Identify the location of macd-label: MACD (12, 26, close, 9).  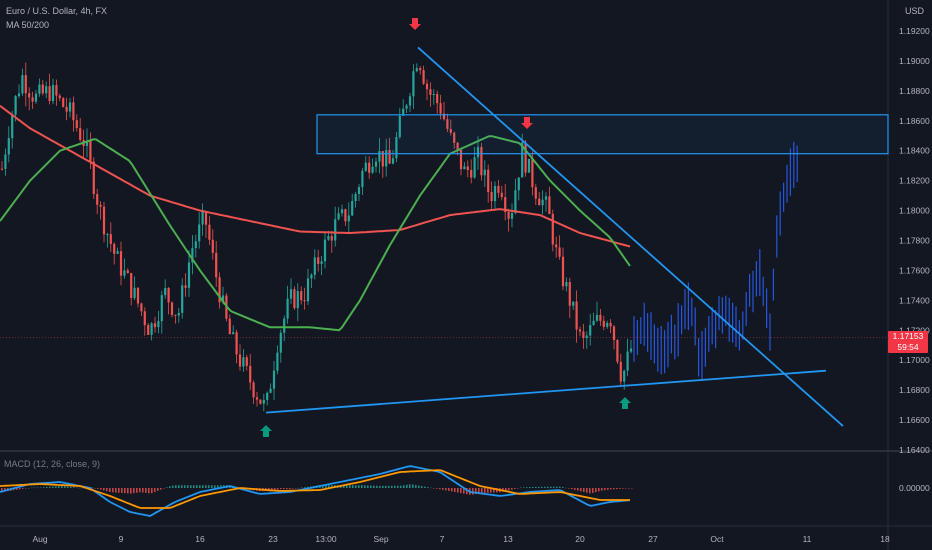
(52, 464).